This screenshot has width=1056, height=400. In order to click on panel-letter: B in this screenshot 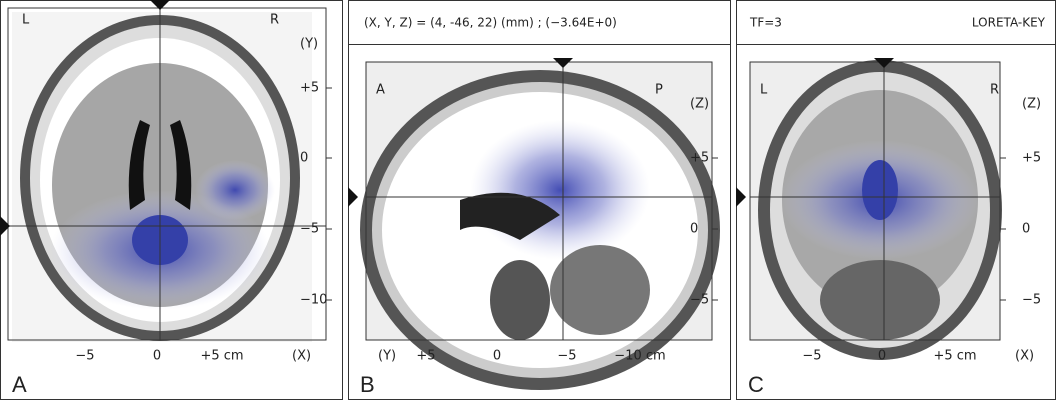, I will do `click(367, 384)`.